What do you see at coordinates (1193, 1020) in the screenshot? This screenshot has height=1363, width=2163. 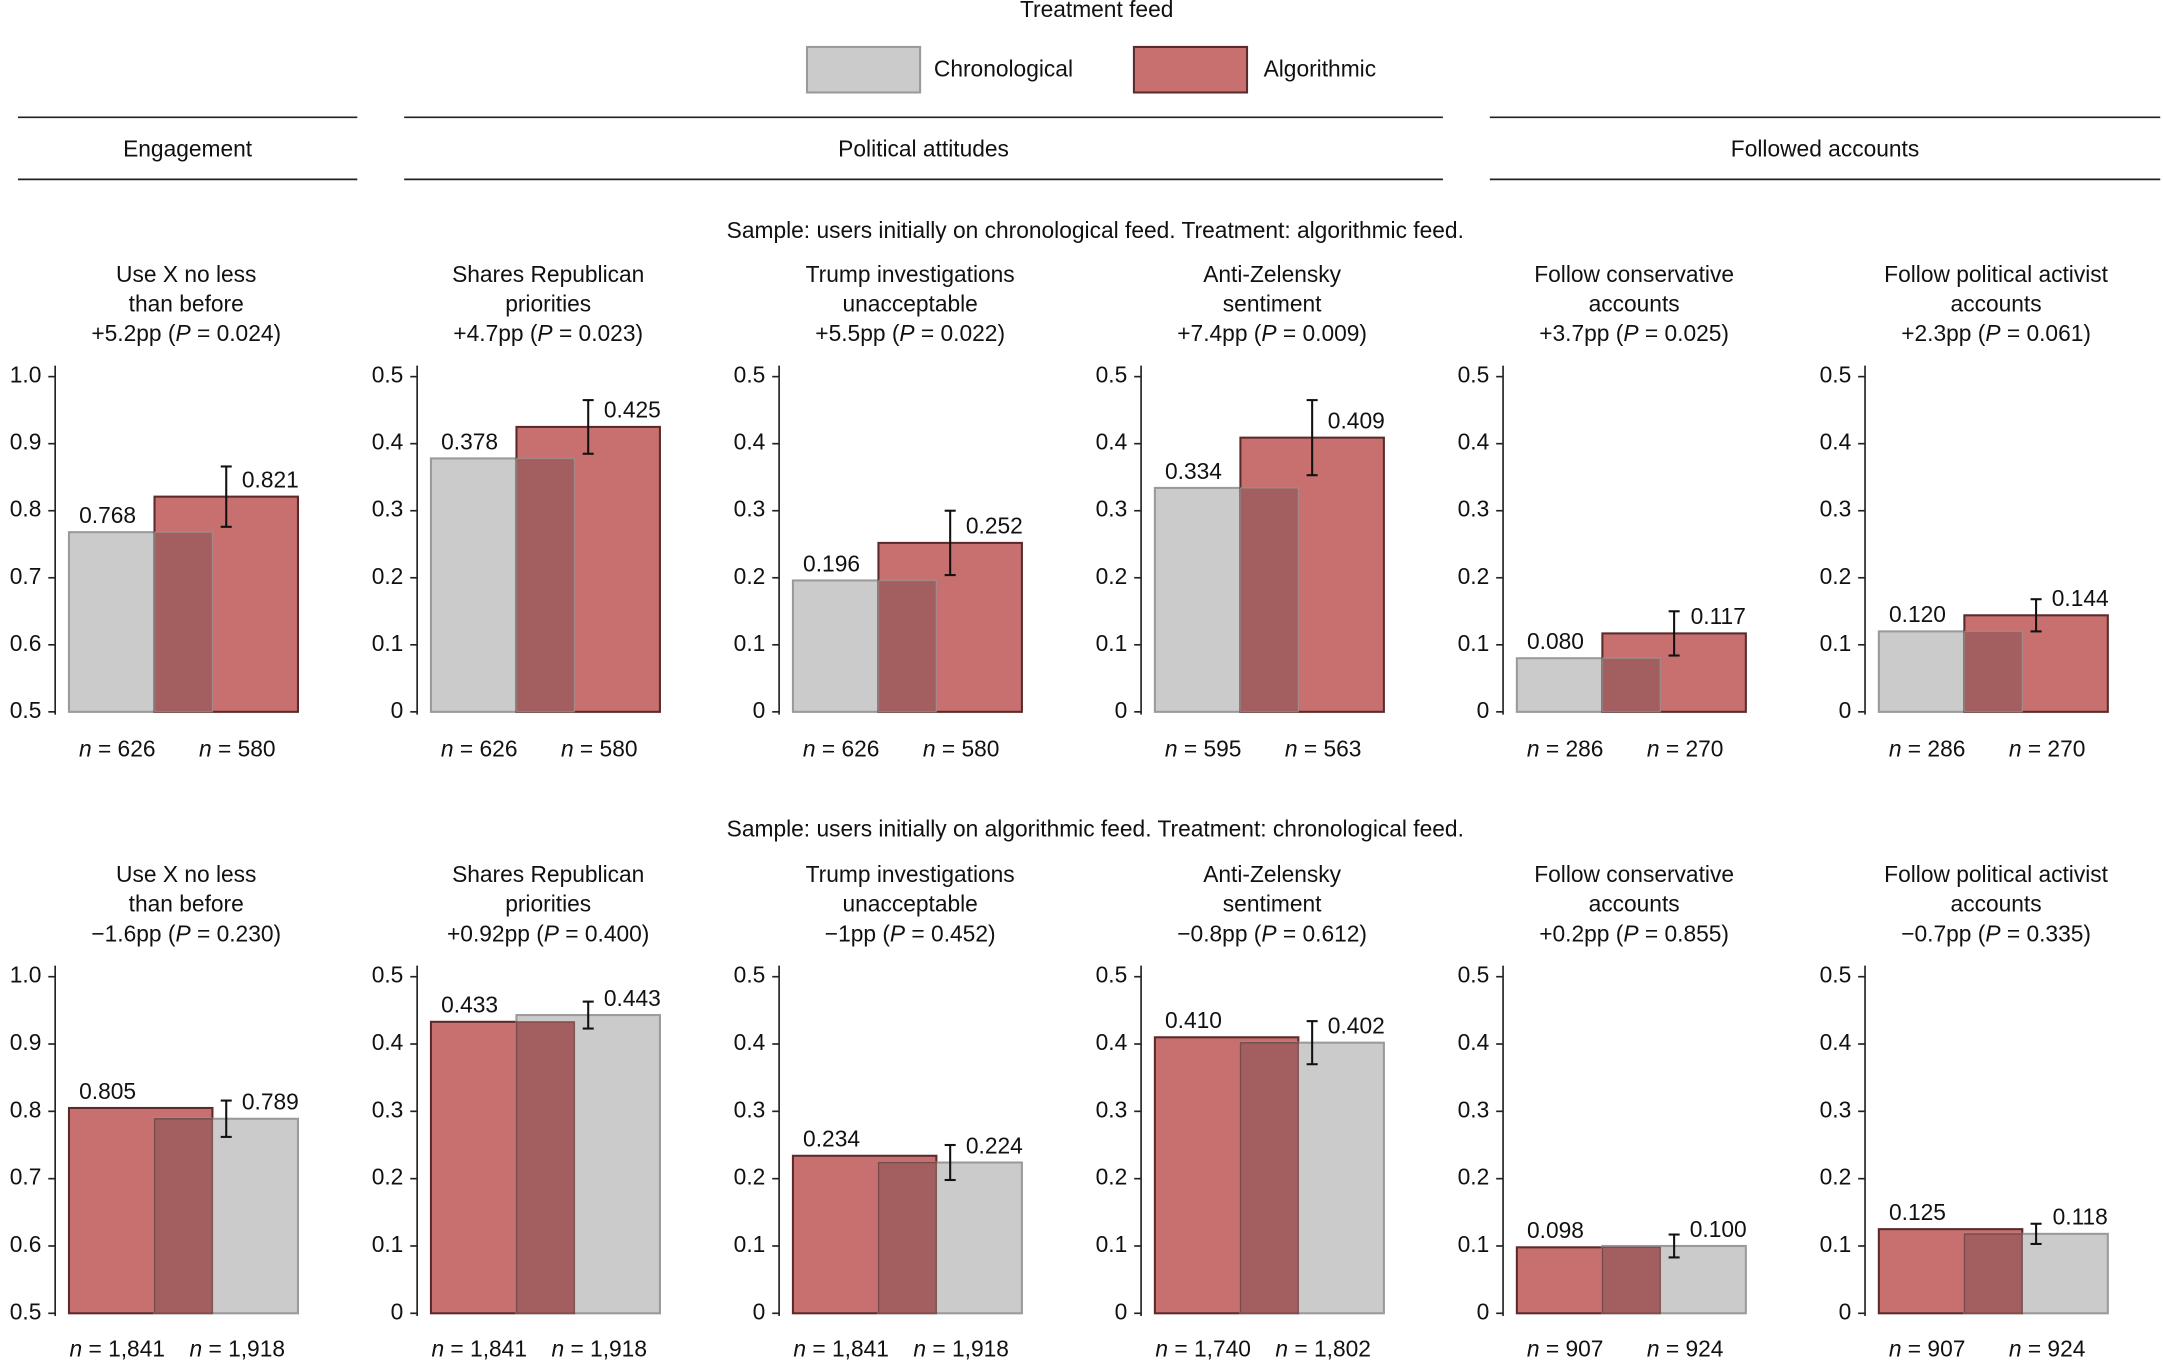 I see `value-label: 0.410` at bounding box center [1193, 1020].